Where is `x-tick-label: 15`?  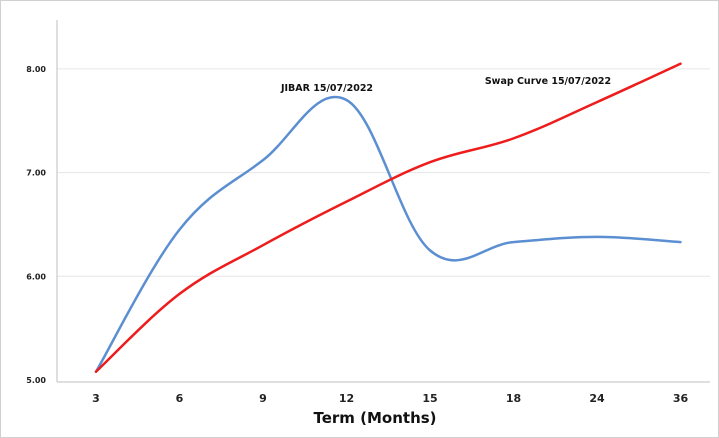 x-tick-label: 15 is located at coordinates (429, 398).